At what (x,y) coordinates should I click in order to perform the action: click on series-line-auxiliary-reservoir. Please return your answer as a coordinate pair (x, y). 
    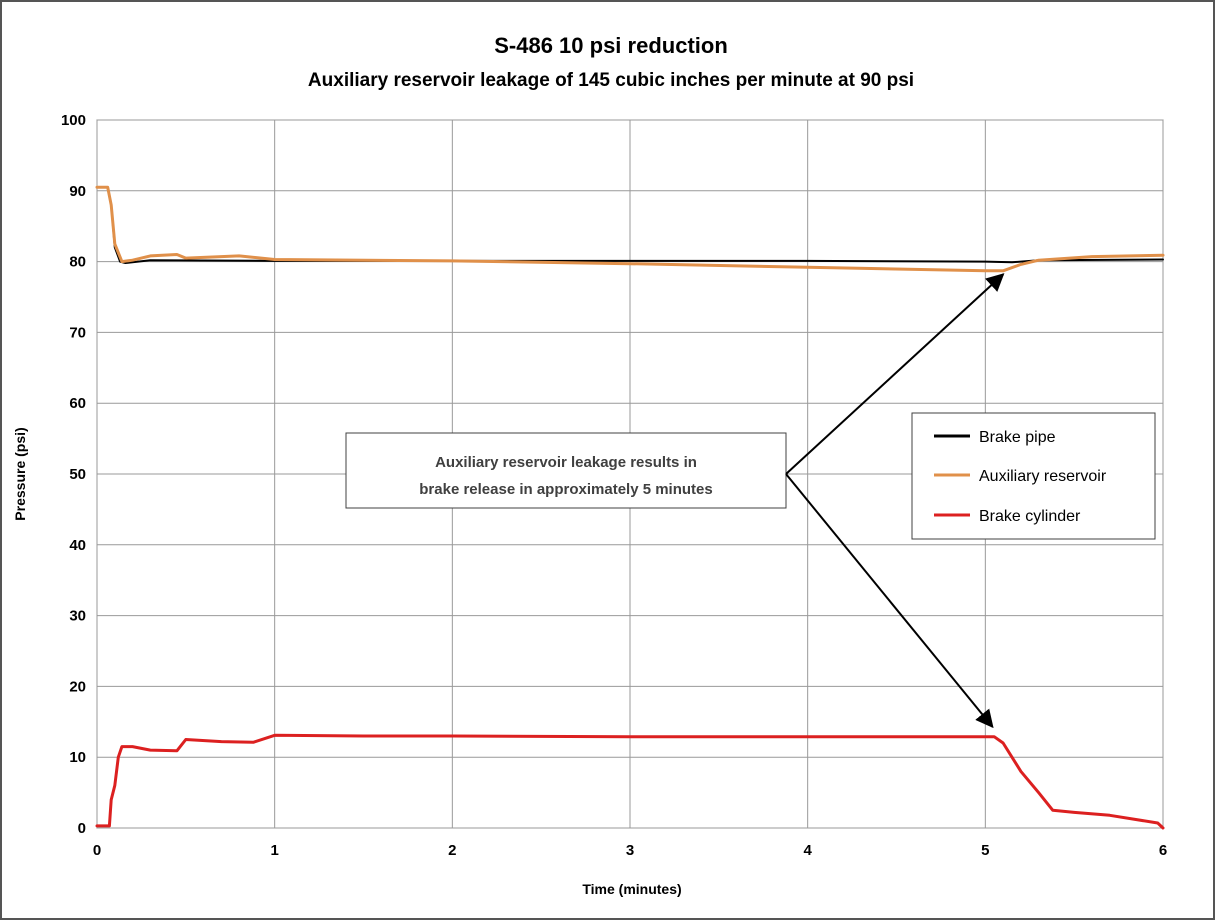
    Looking at the image, I should click on (630, 229).